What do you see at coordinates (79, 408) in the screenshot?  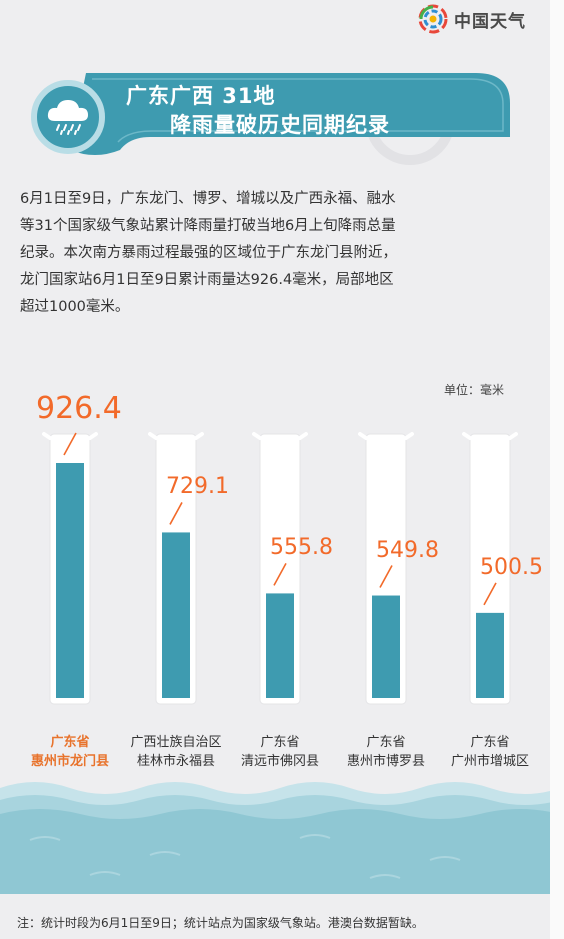 I see `data-label: 926.4` at bounding box center [79, 408].